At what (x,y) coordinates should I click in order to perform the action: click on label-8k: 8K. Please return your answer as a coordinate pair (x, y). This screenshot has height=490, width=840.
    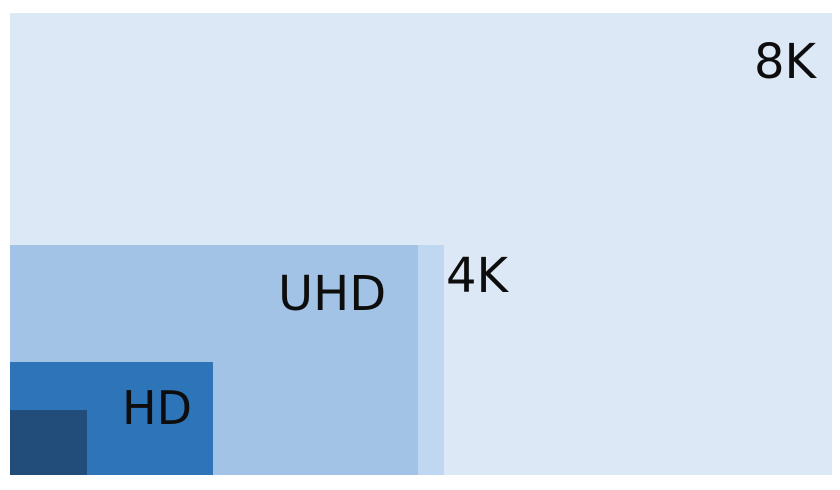
    Looking at the image, I should click on (784, 62).